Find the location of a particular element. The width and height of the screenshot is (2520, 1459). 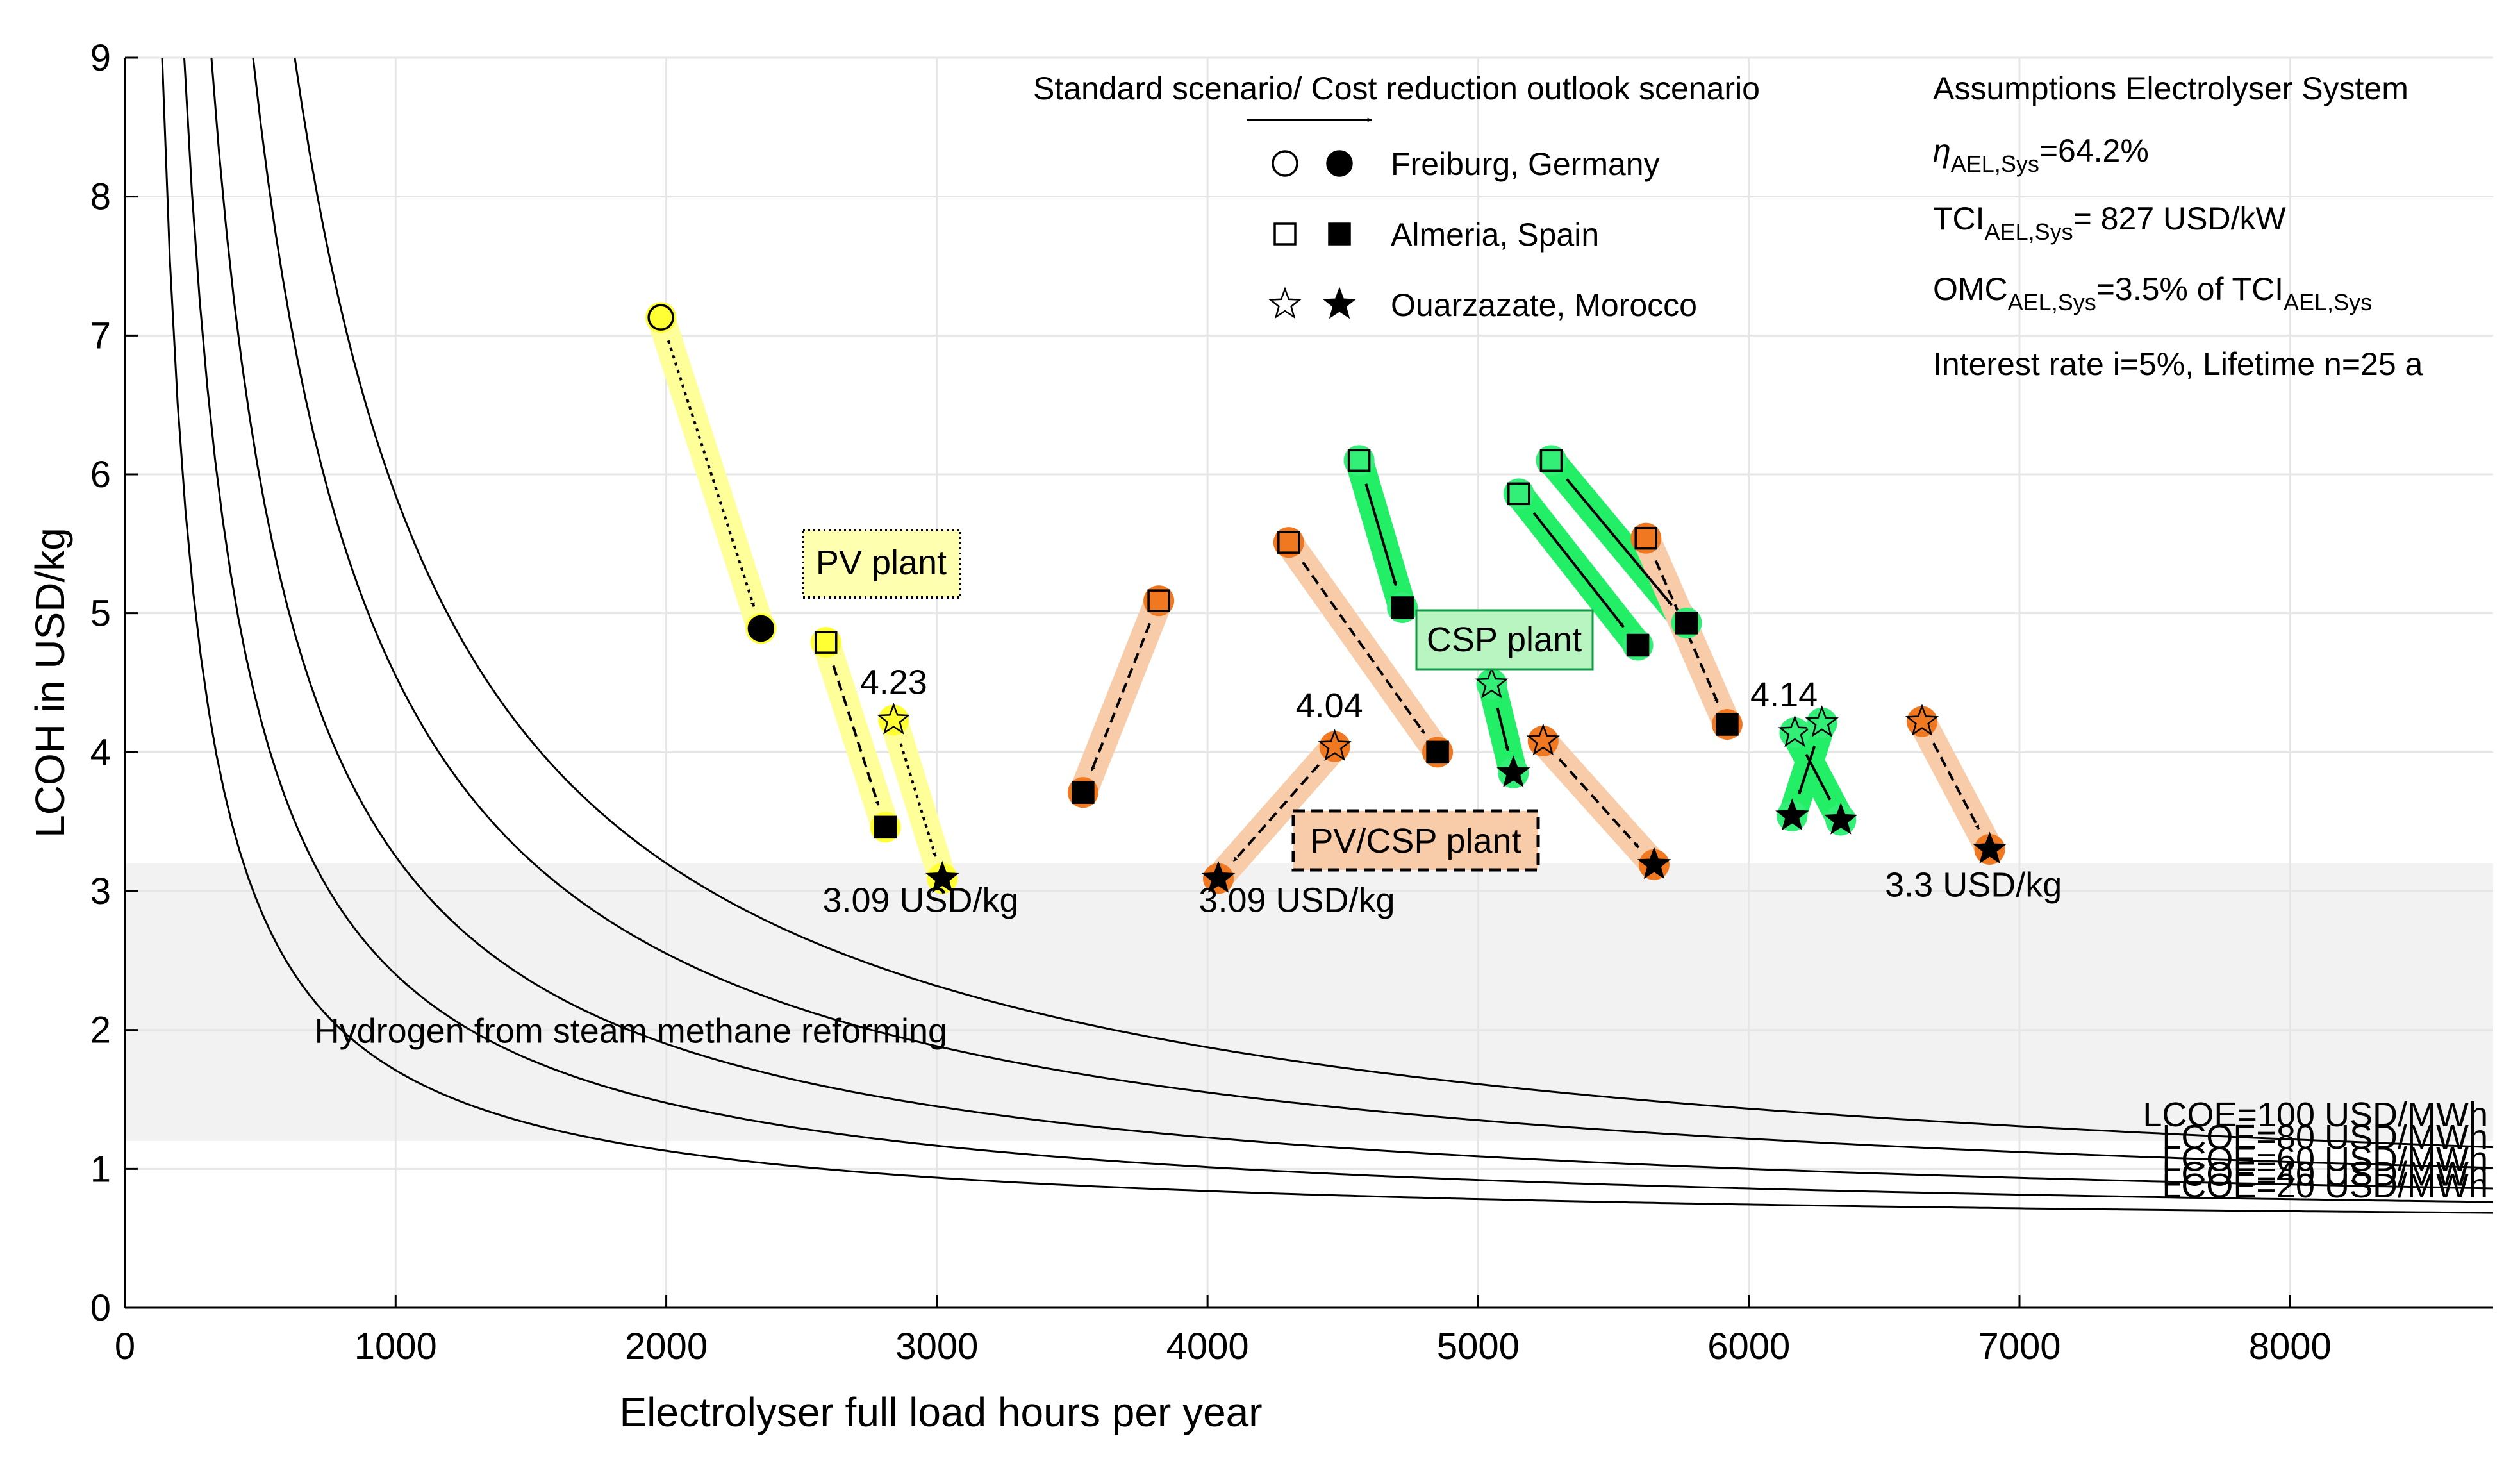

pv-plant-label: PV plant is located at coordinates (881, 563).